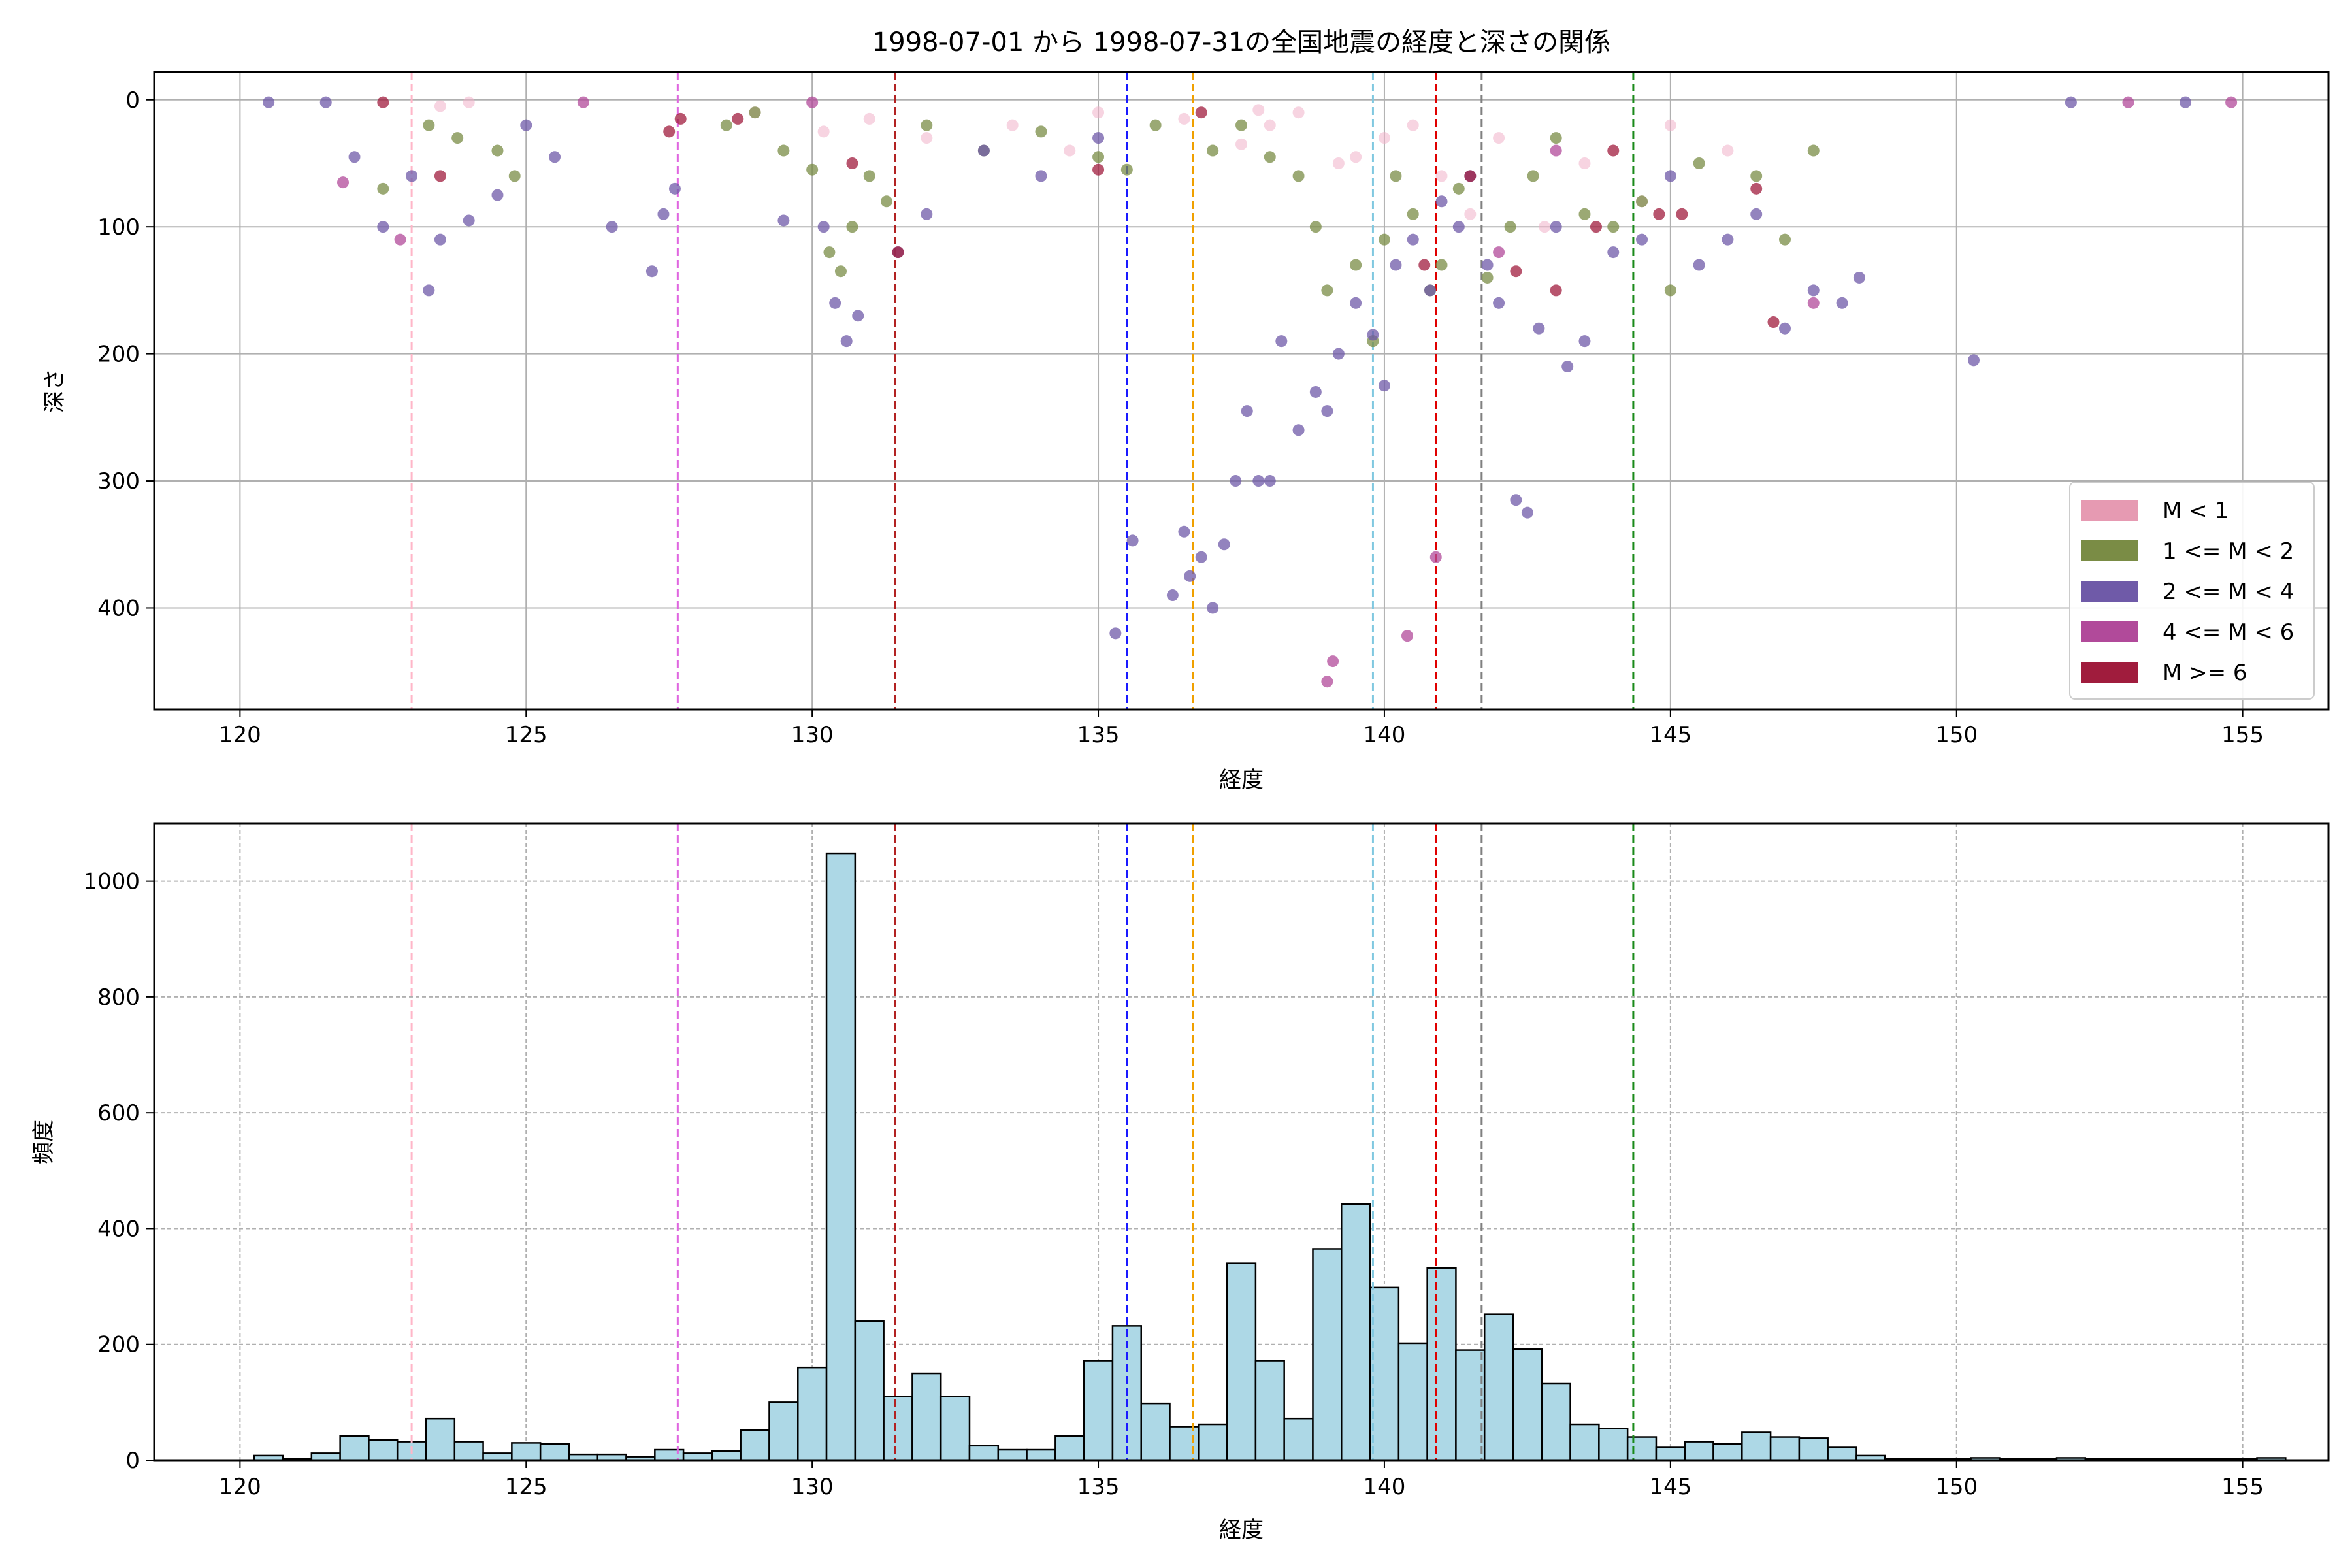 This screenshot has height=1568, width=2352. Describe the element at coordinates (1241, 1530) in the screenshot. I see `histogram-x-axis-label: 経度` at that location.